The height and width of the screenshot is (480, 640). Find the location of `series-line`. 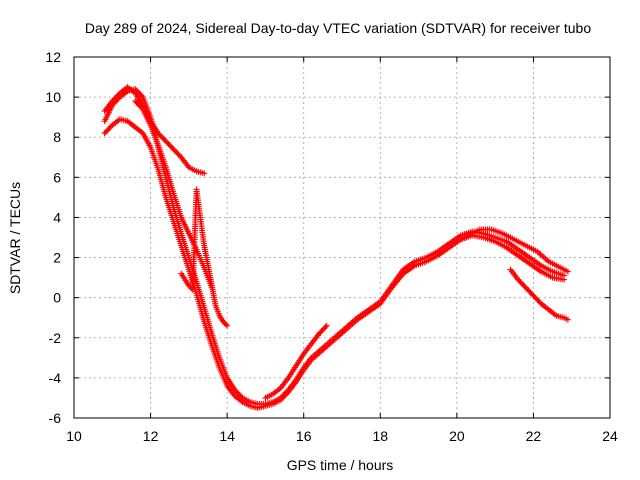

series-line is located at coordinates (539, 295).